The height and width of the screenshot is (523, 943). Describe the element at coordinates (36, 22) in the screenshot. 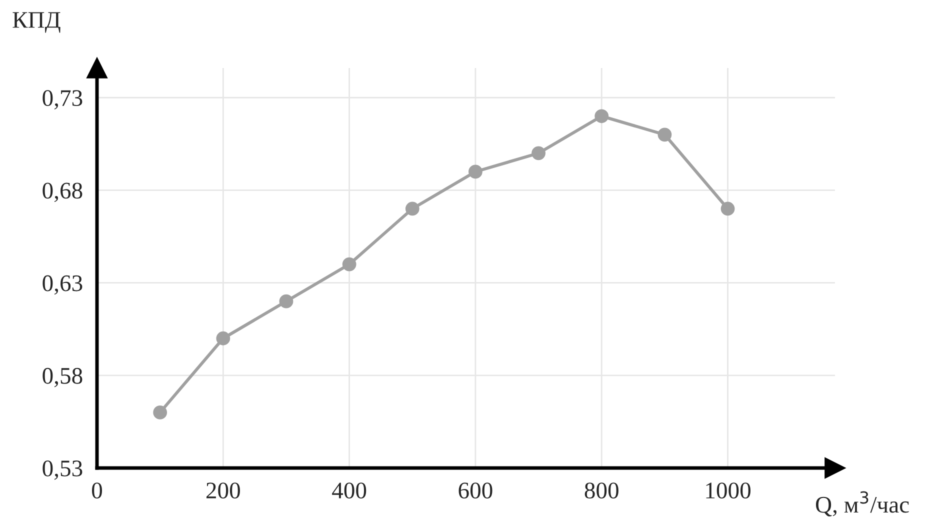

I see `y-axis-title: КПД` at that location.